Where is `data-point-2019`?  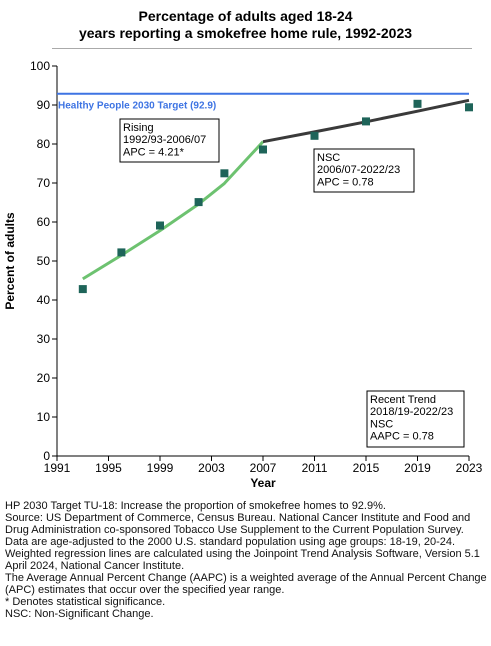
data-point-2019 is located at coordinates (417, 103).